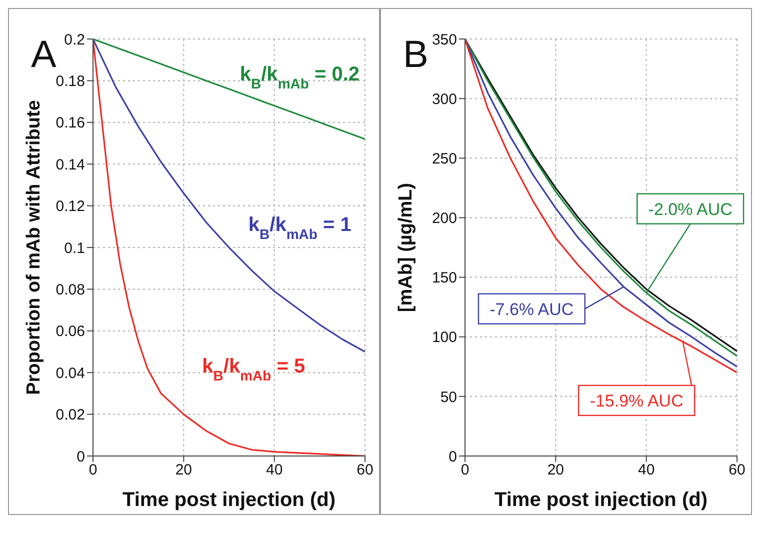 Image resolution: width=767 pixels, height=533 pixels. Describe the element at coordinates (406, 247) in the screenshot. I see `y-axis-title: [mAb] (µg/mL)` at that location.